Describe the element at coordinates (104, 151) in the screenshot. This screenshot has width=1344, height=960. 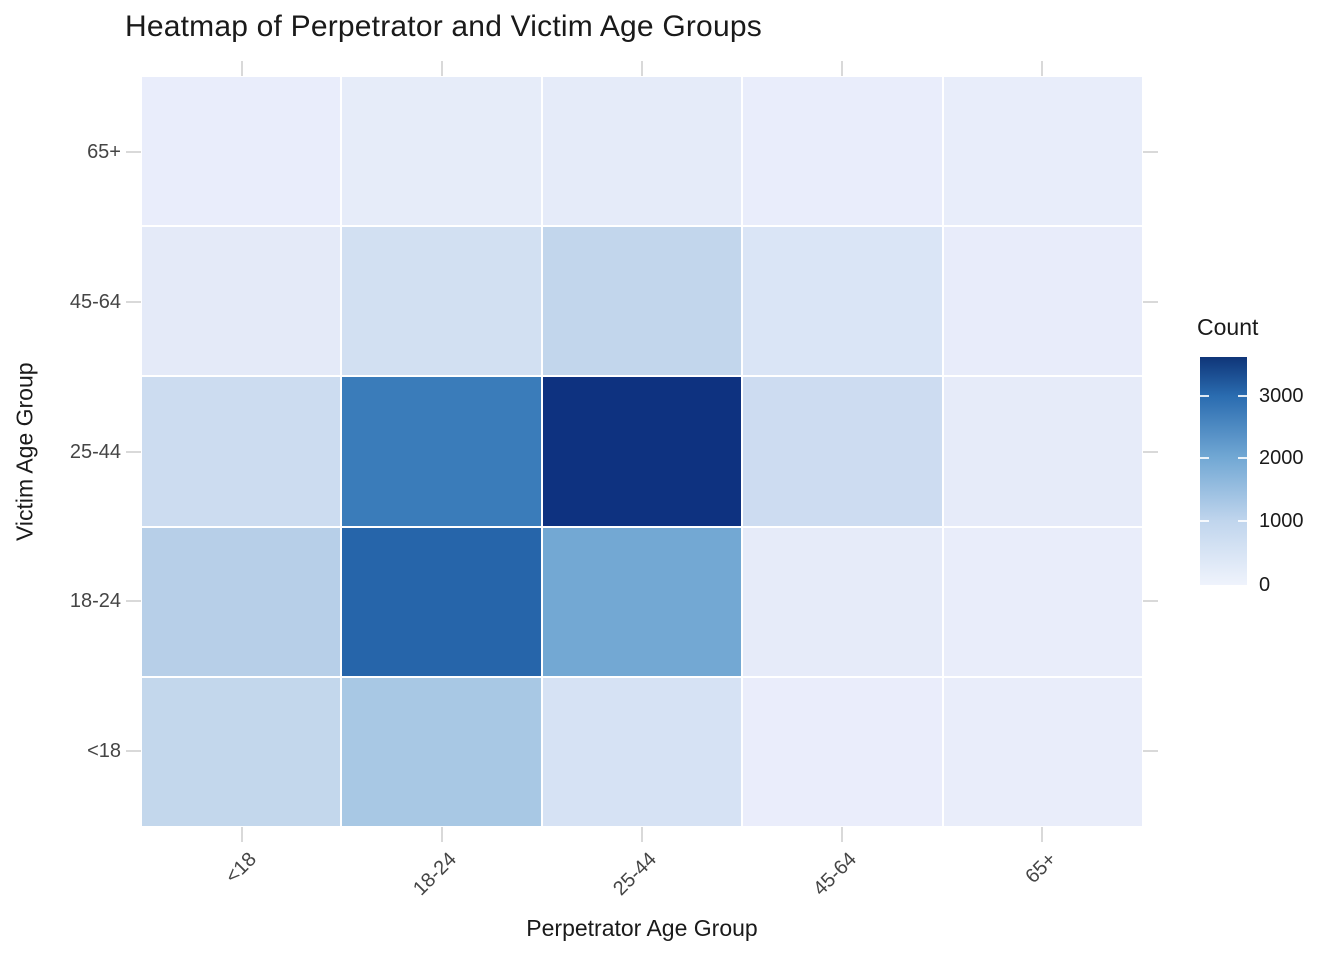
I see `y-tick-label: 65+` at that location.